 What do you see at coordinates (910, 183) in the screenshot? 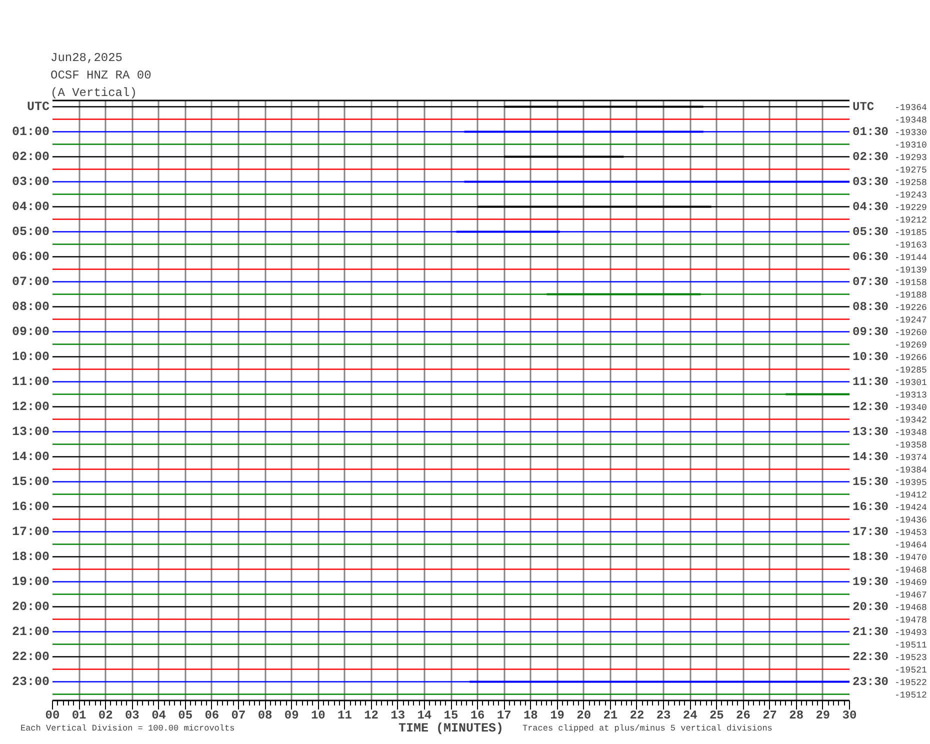
I see `text: -19258` at bounding box center [910, 183].